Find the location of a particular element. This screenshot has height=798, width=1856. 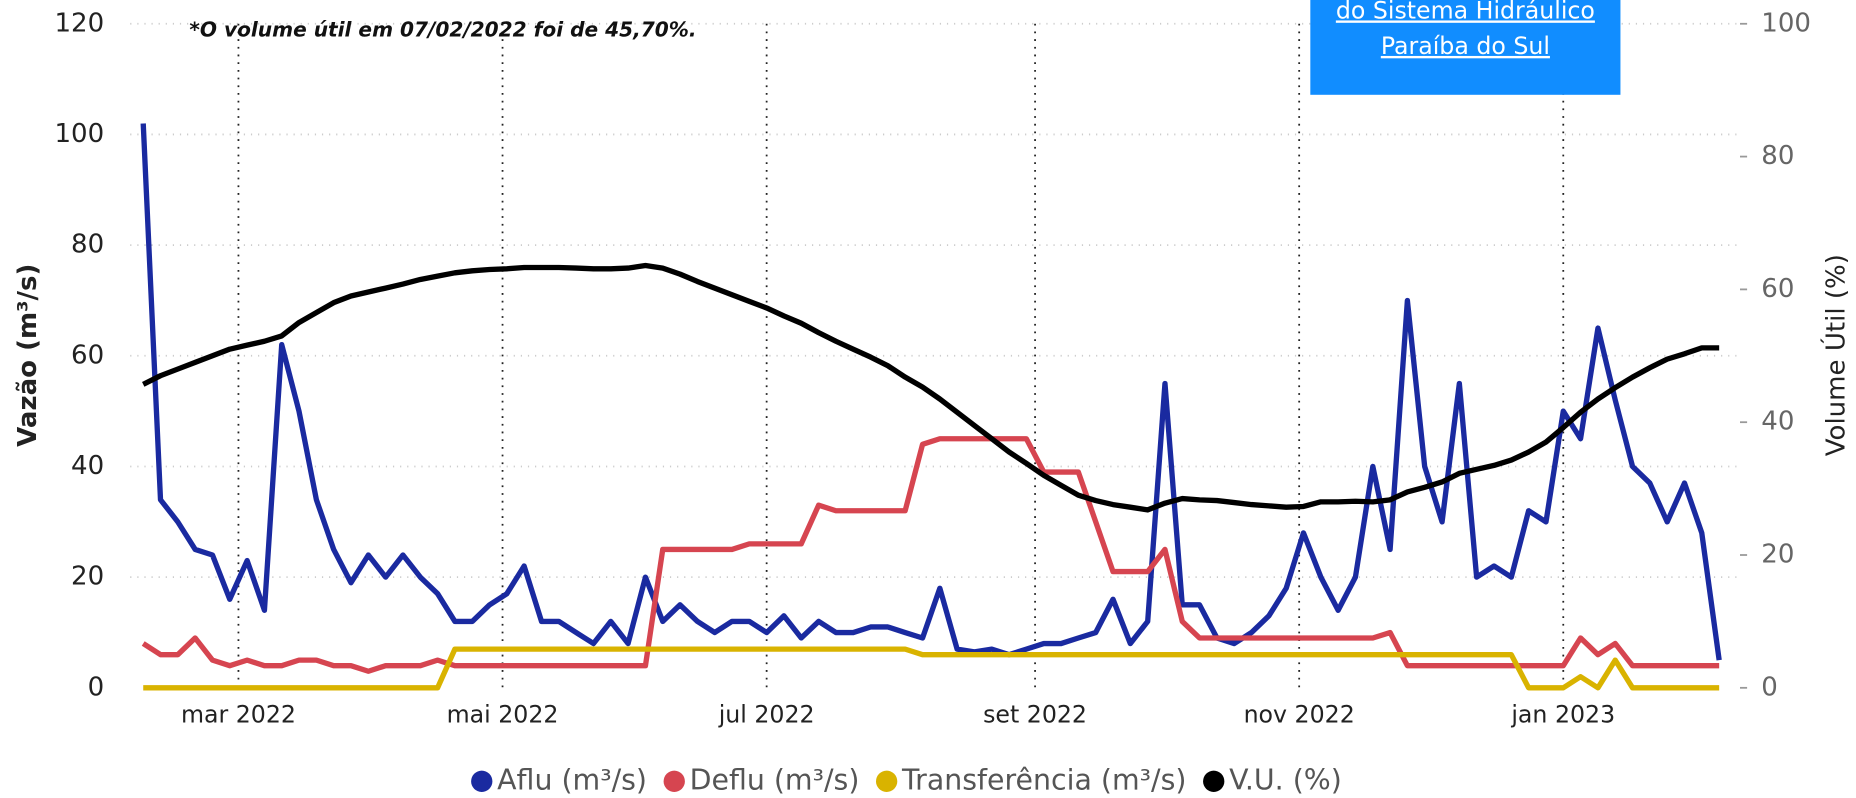

y-tick-label: 60 is located at coordinates (87, 355).